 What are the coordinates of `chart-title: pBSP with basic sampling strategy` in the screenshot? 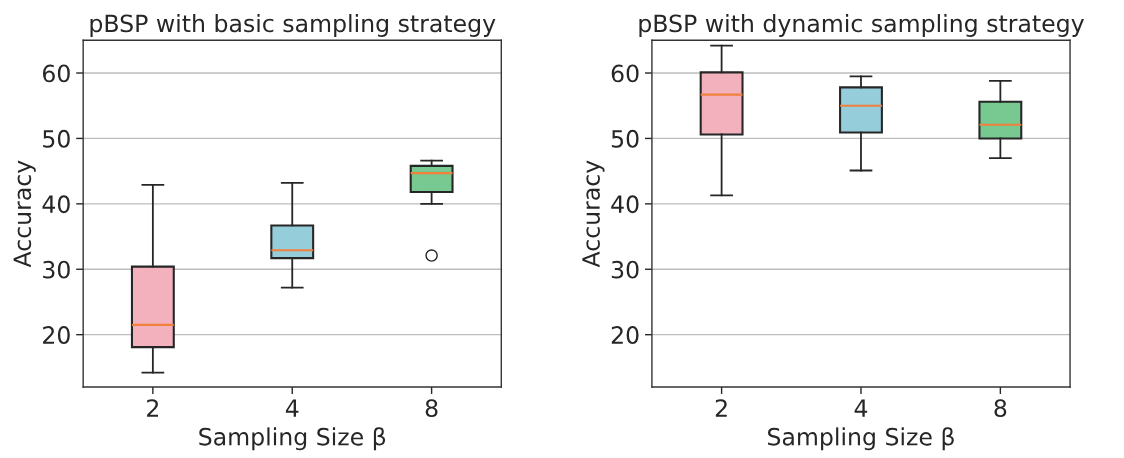 It's located at (293, 25).